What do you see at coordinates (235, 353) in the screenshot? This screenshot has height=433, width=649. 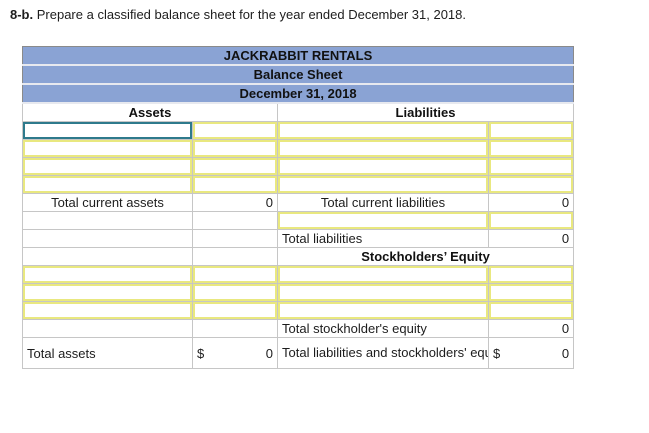 I see `total-assets-value-cell: $ 0` at bounding box center [235, 353].